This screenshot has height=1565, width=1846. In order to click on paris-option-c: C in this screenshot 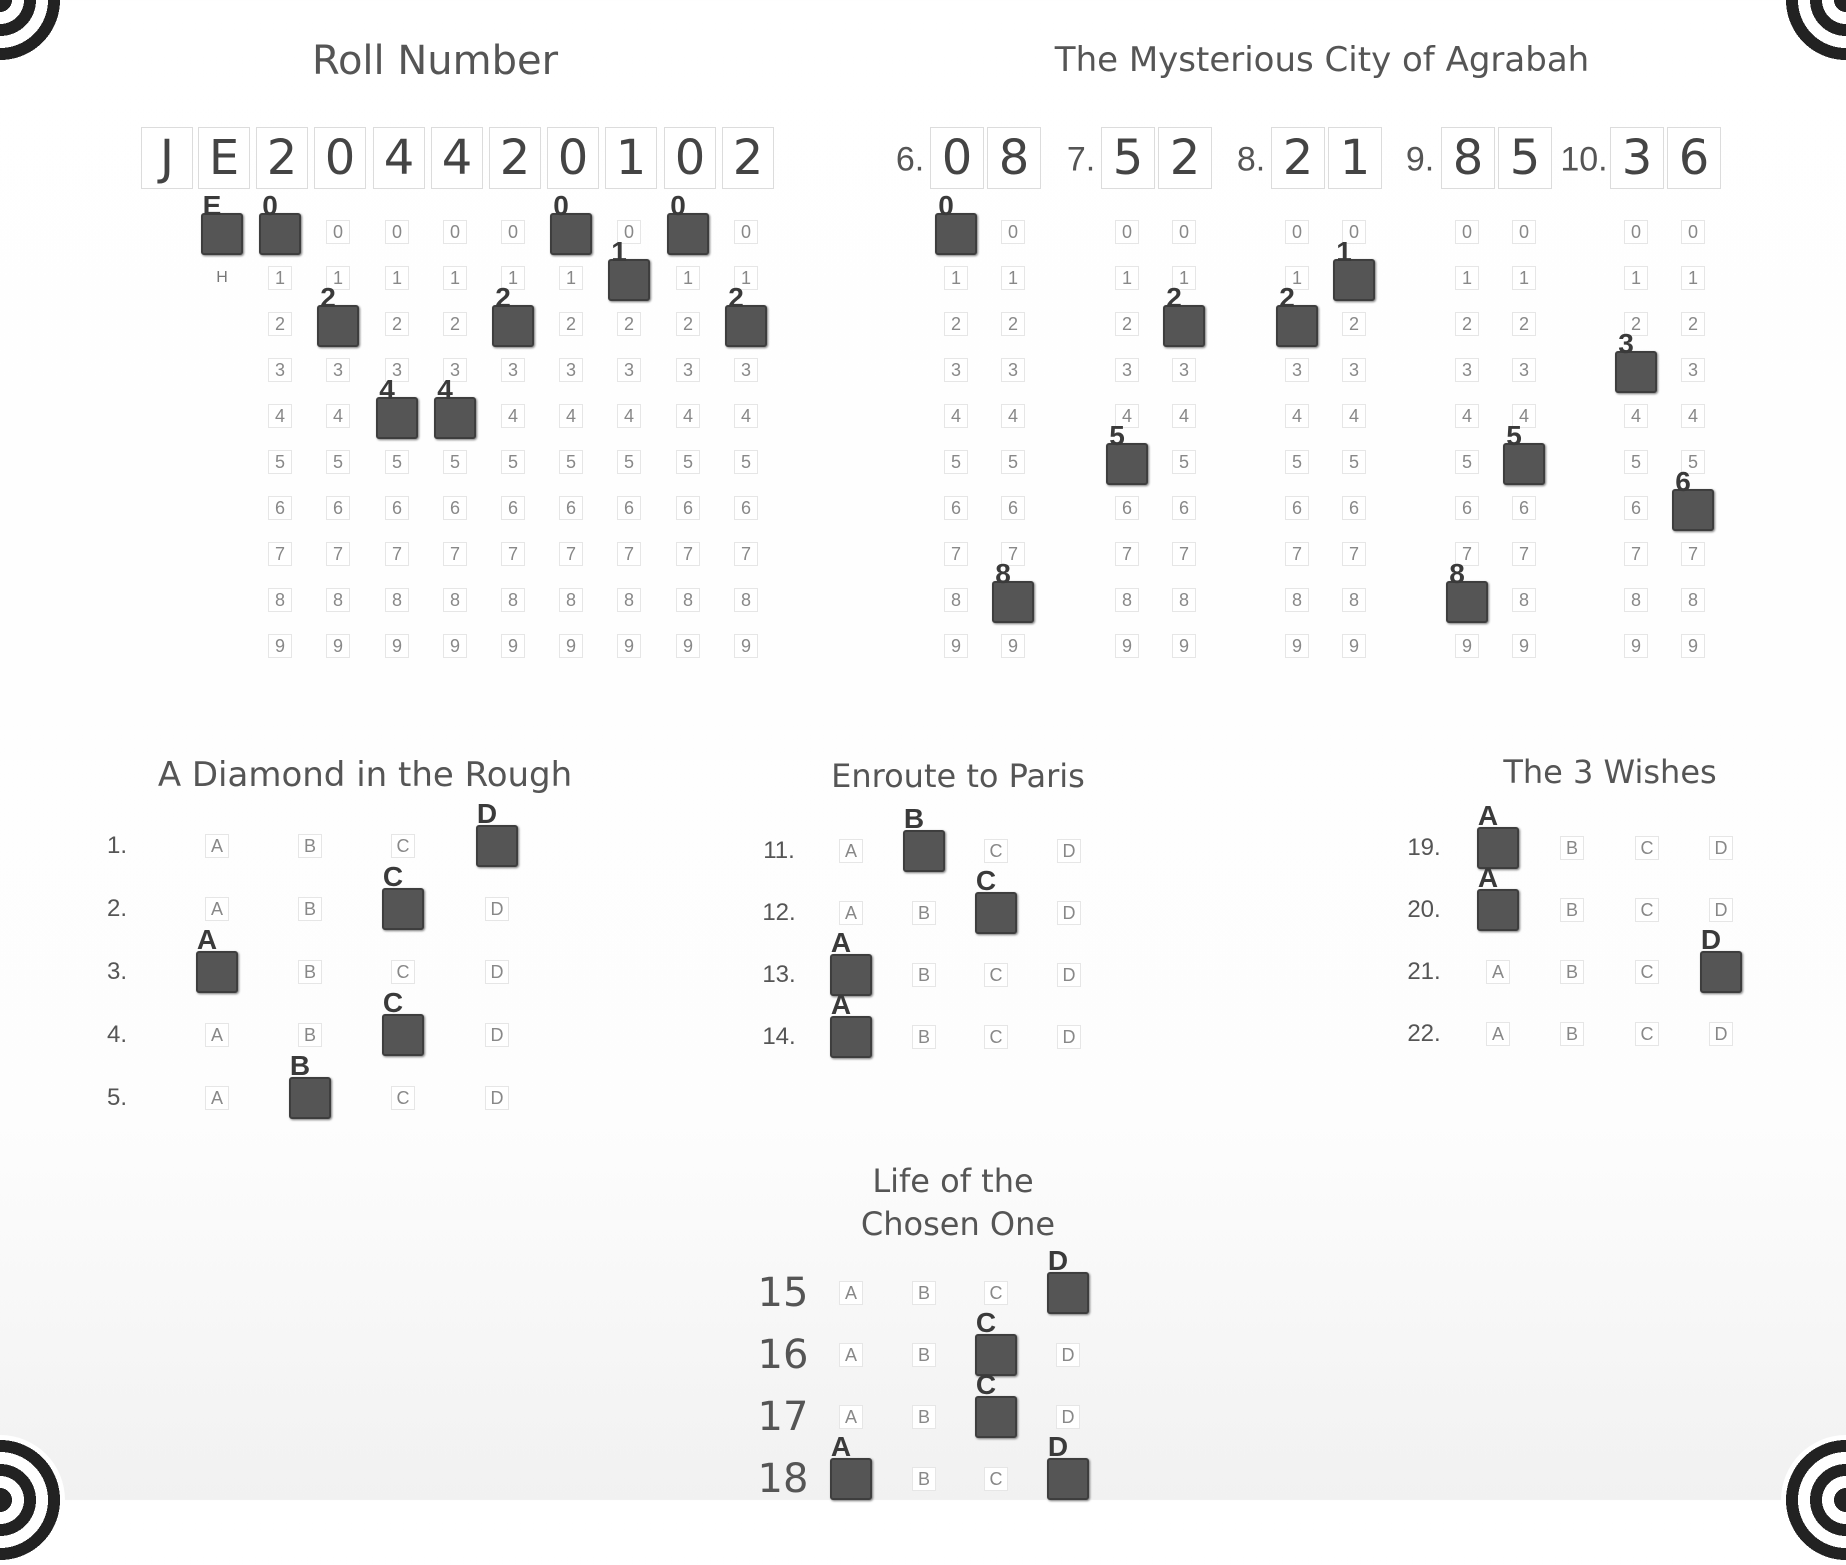, I will do `click(996, 851)`.